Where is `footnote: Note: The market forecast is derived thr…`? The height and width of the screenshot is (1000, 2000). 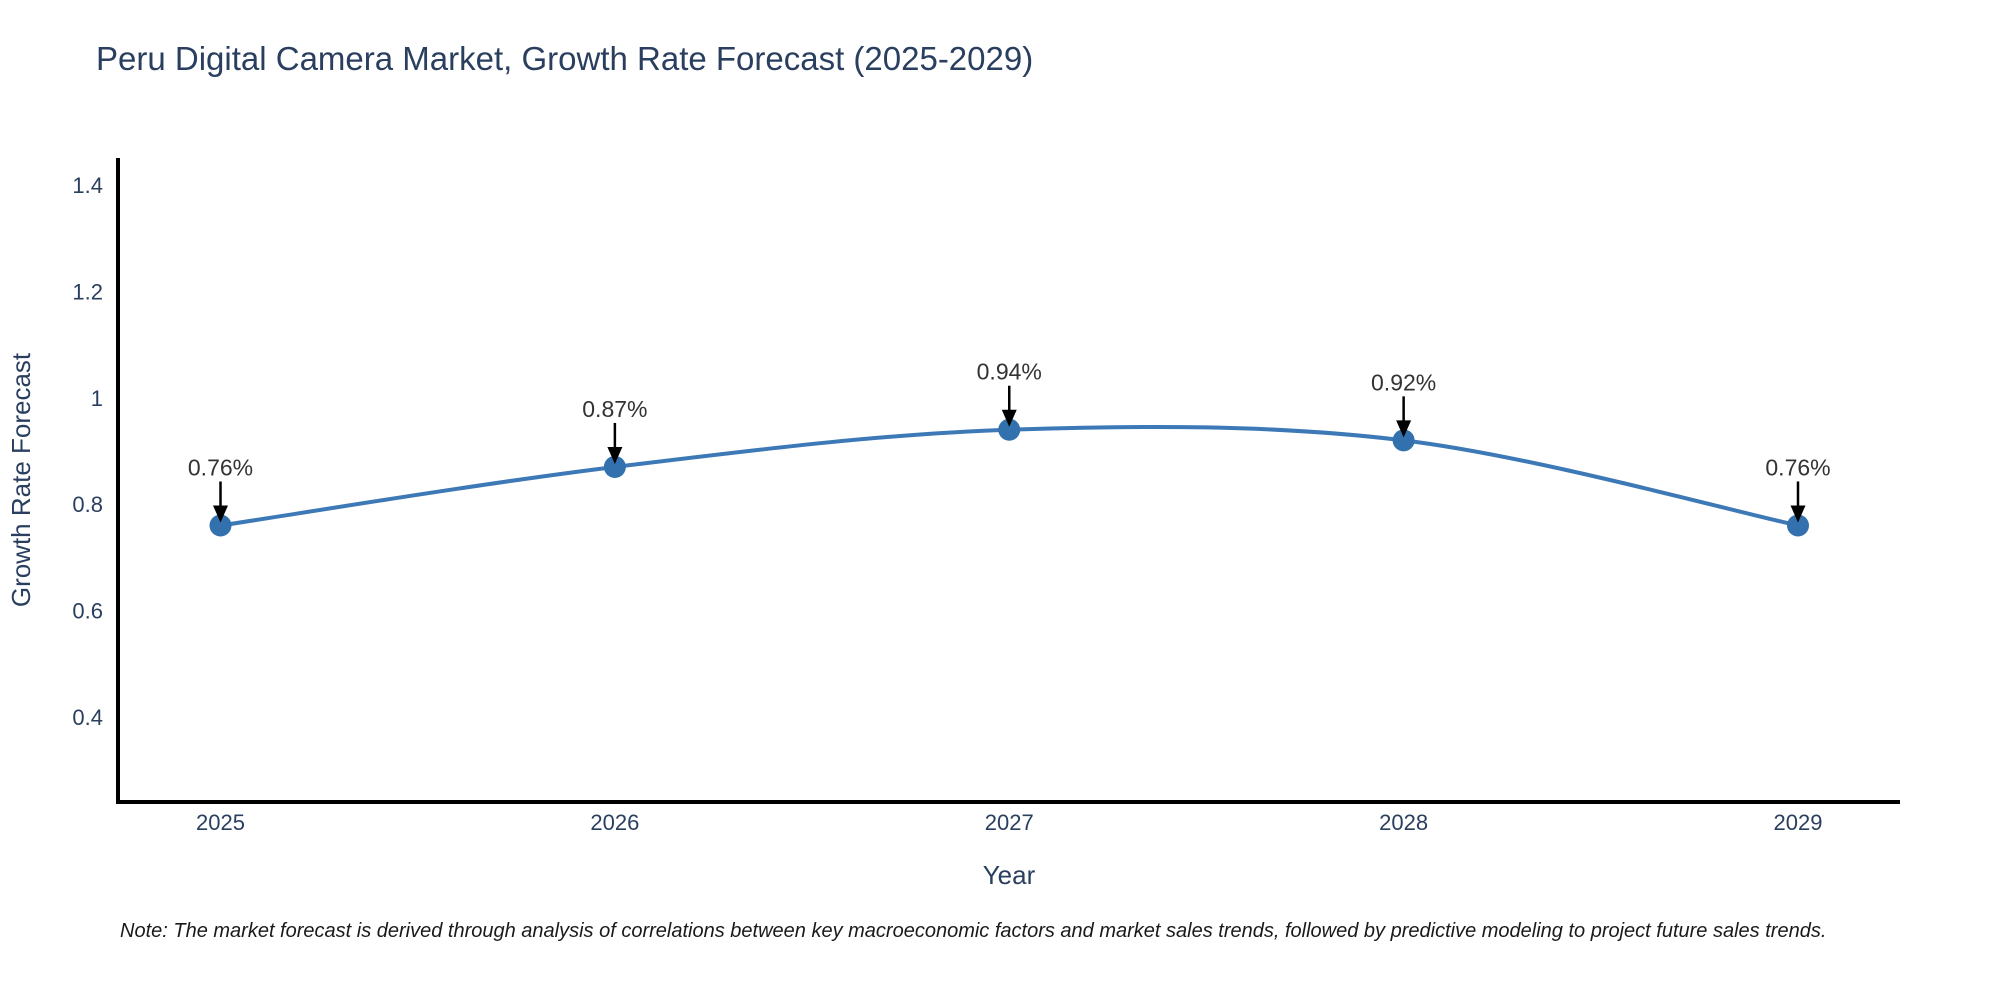
footnote: Note: The market forecast is derived thr… is located at coordinates (973, 931).